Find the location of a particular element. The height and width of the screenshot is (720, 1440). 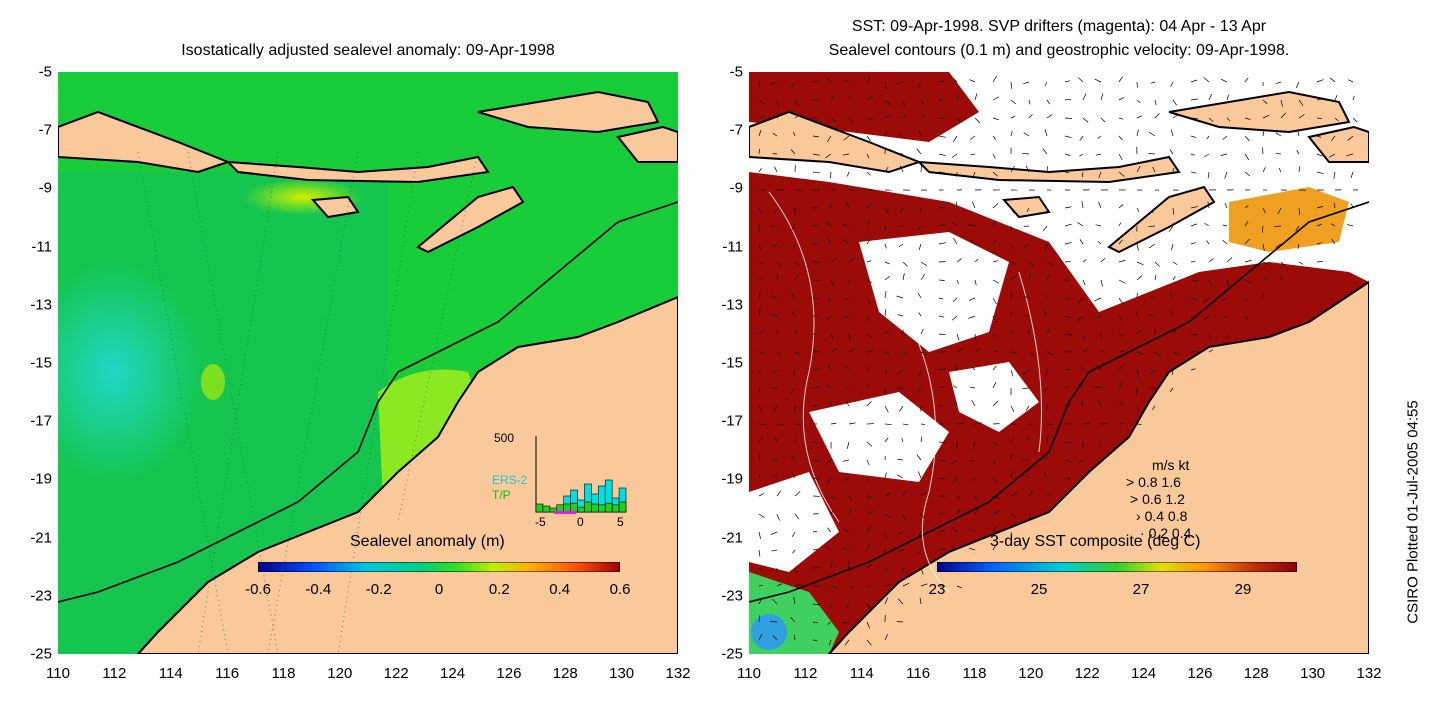

left-colorbar-tick: 0 is located at coordinates (439, 589).